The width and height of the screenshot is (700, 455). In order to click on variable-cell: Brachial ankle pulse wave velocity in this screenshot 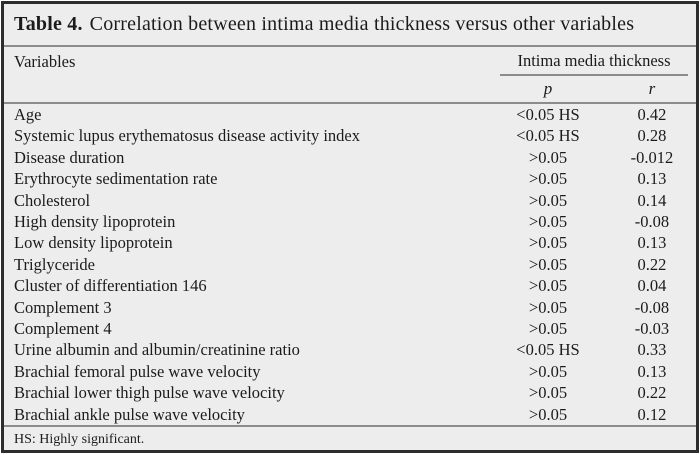, I will do `click(129, 414)`.